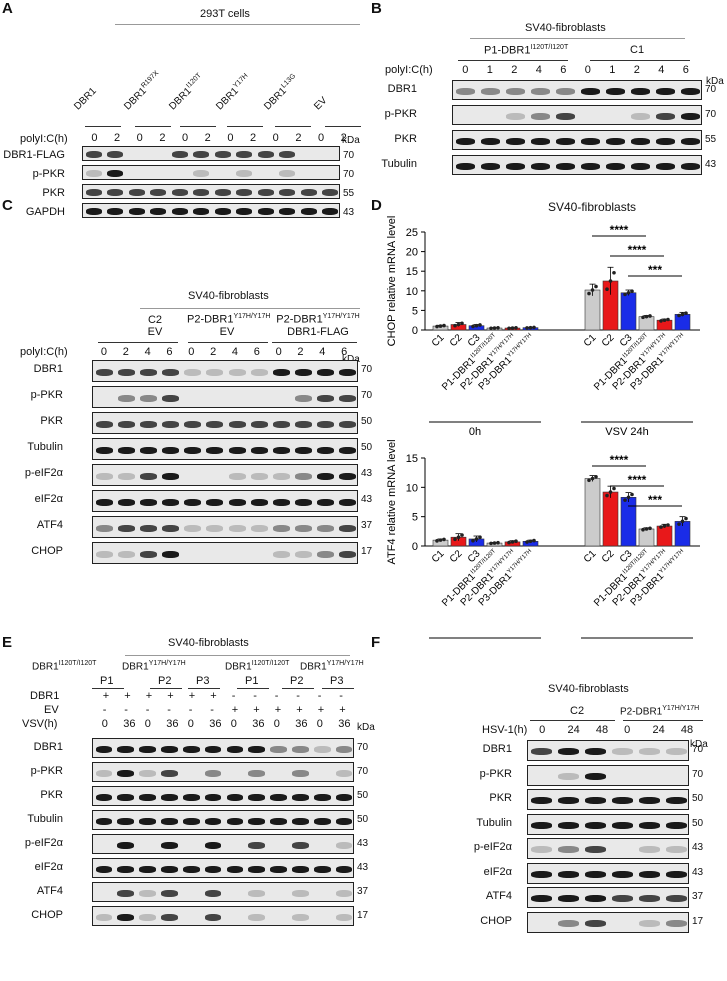  What do you see at coordinates (278, 710) in the screenshot?
I see `ev-sign: +` at bounding box center [278, 710].